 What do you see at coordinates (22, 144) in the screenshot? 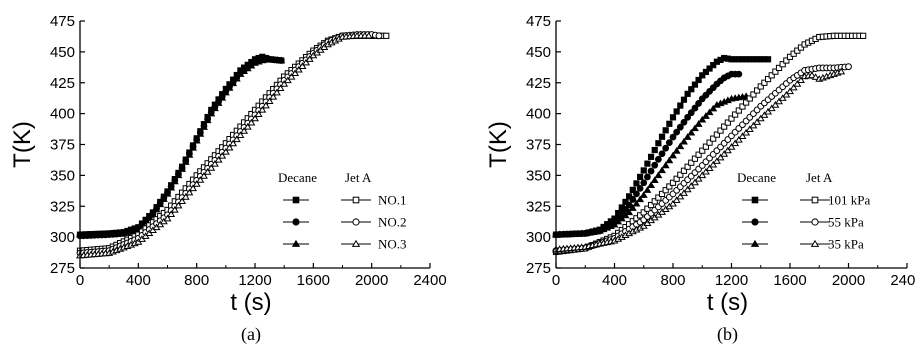
I see `y-axis-title: T(K)` at bounding box center [22, 144].